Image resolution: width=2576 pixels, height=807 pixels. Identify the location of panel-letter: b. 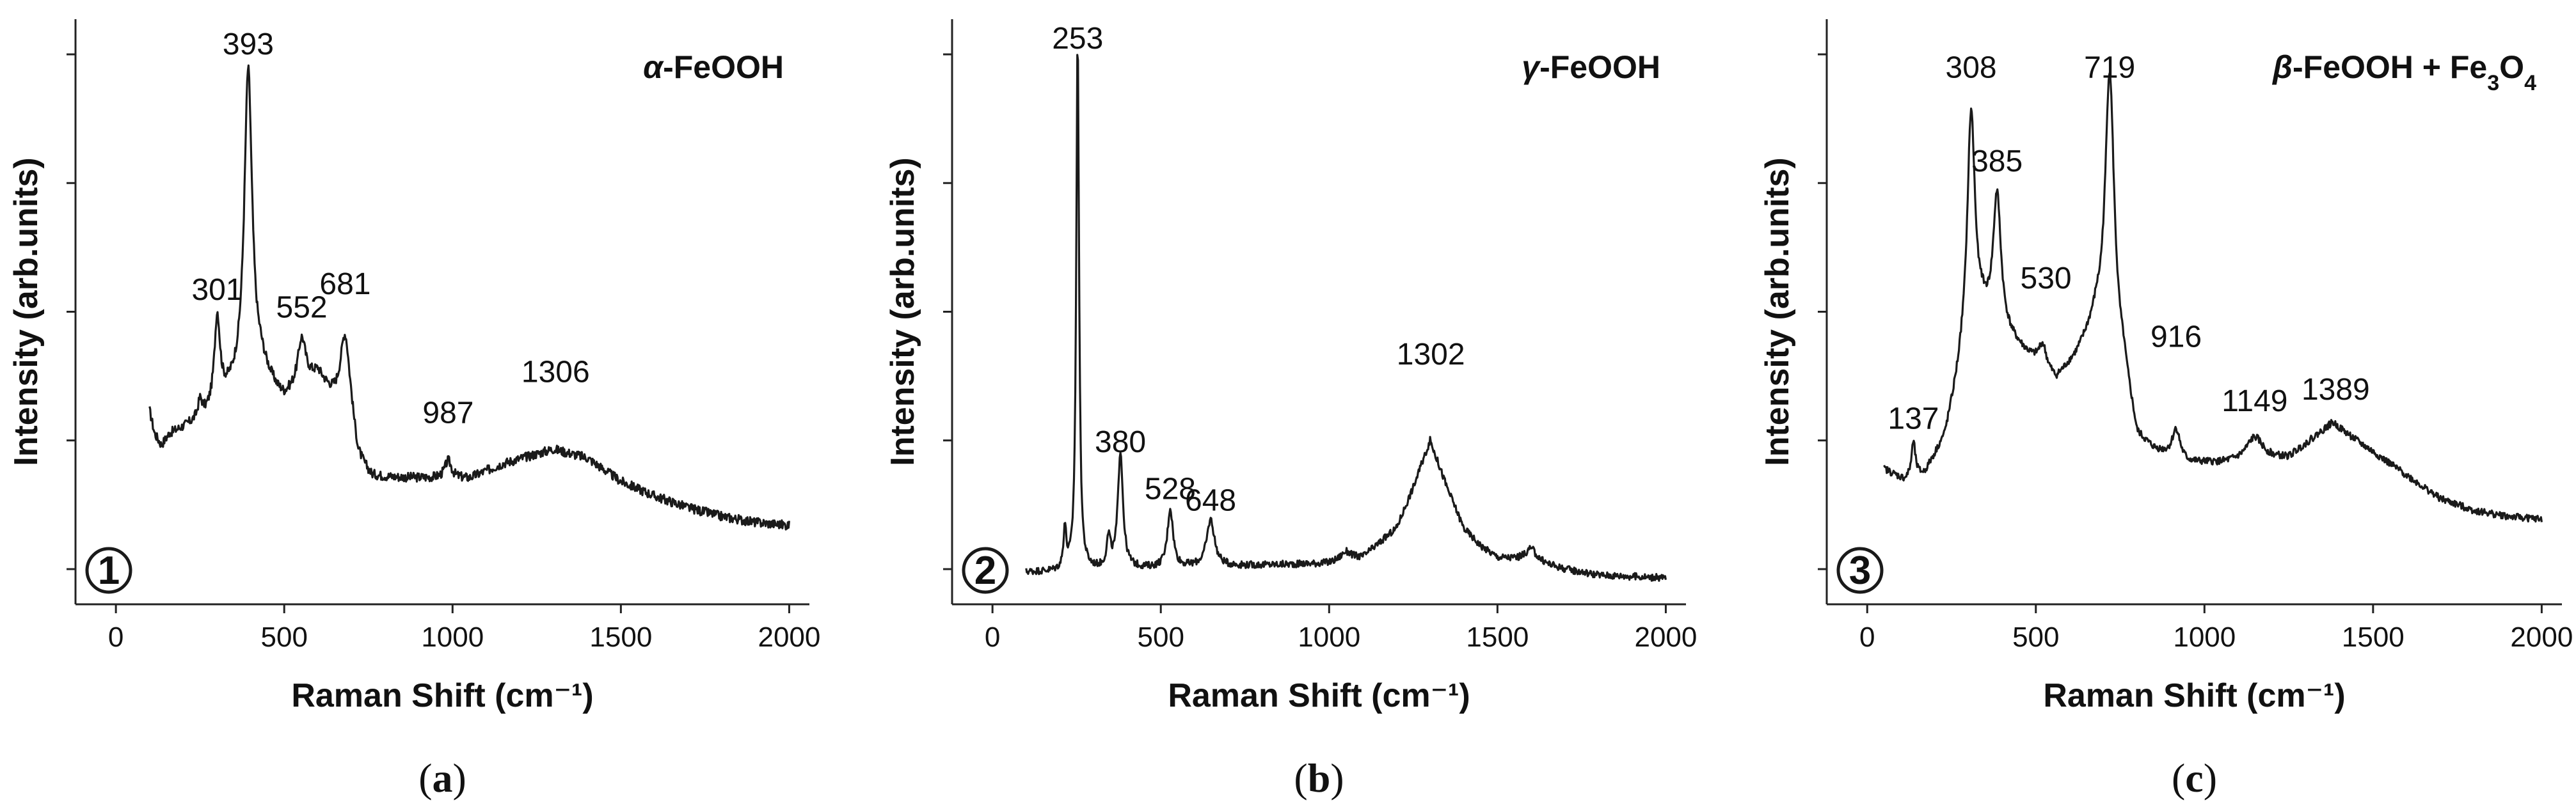
(1319, 778).